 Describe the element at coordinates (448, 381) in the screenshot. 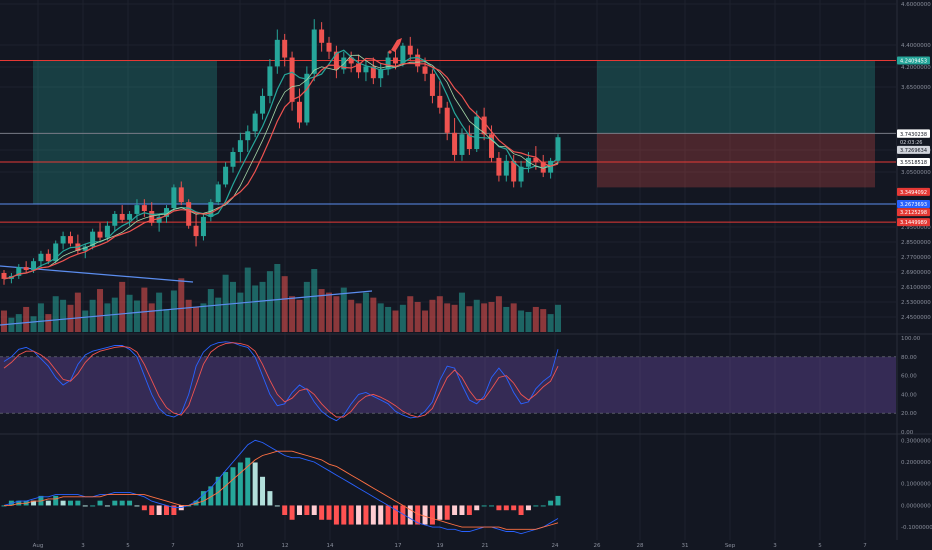

I see `stochastic-panel` at that location.